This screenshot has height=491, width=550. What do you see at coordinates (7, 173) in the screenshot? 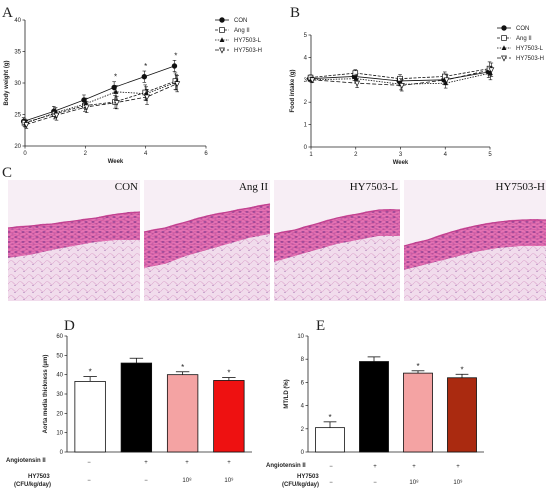
I see `panel-letter-c: C` at bounding box center [7, 173].